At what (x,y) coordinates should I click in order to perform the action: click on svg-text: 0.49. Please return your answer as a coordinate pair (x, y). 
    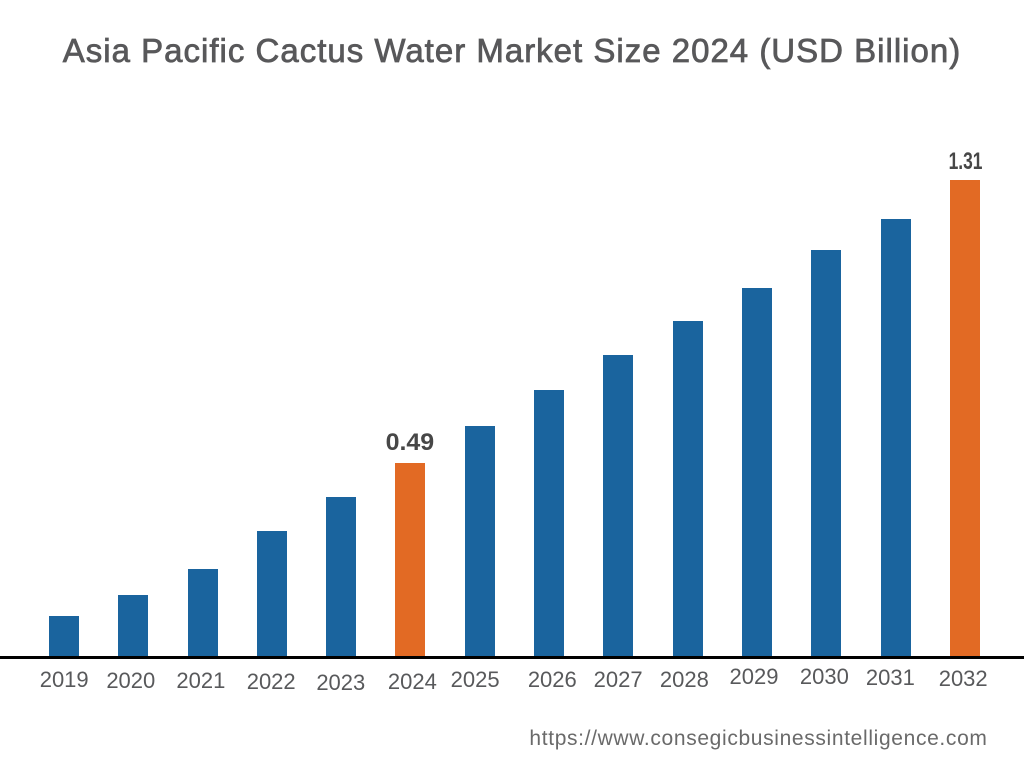
    Looking at the image, I should click on (410, 442).